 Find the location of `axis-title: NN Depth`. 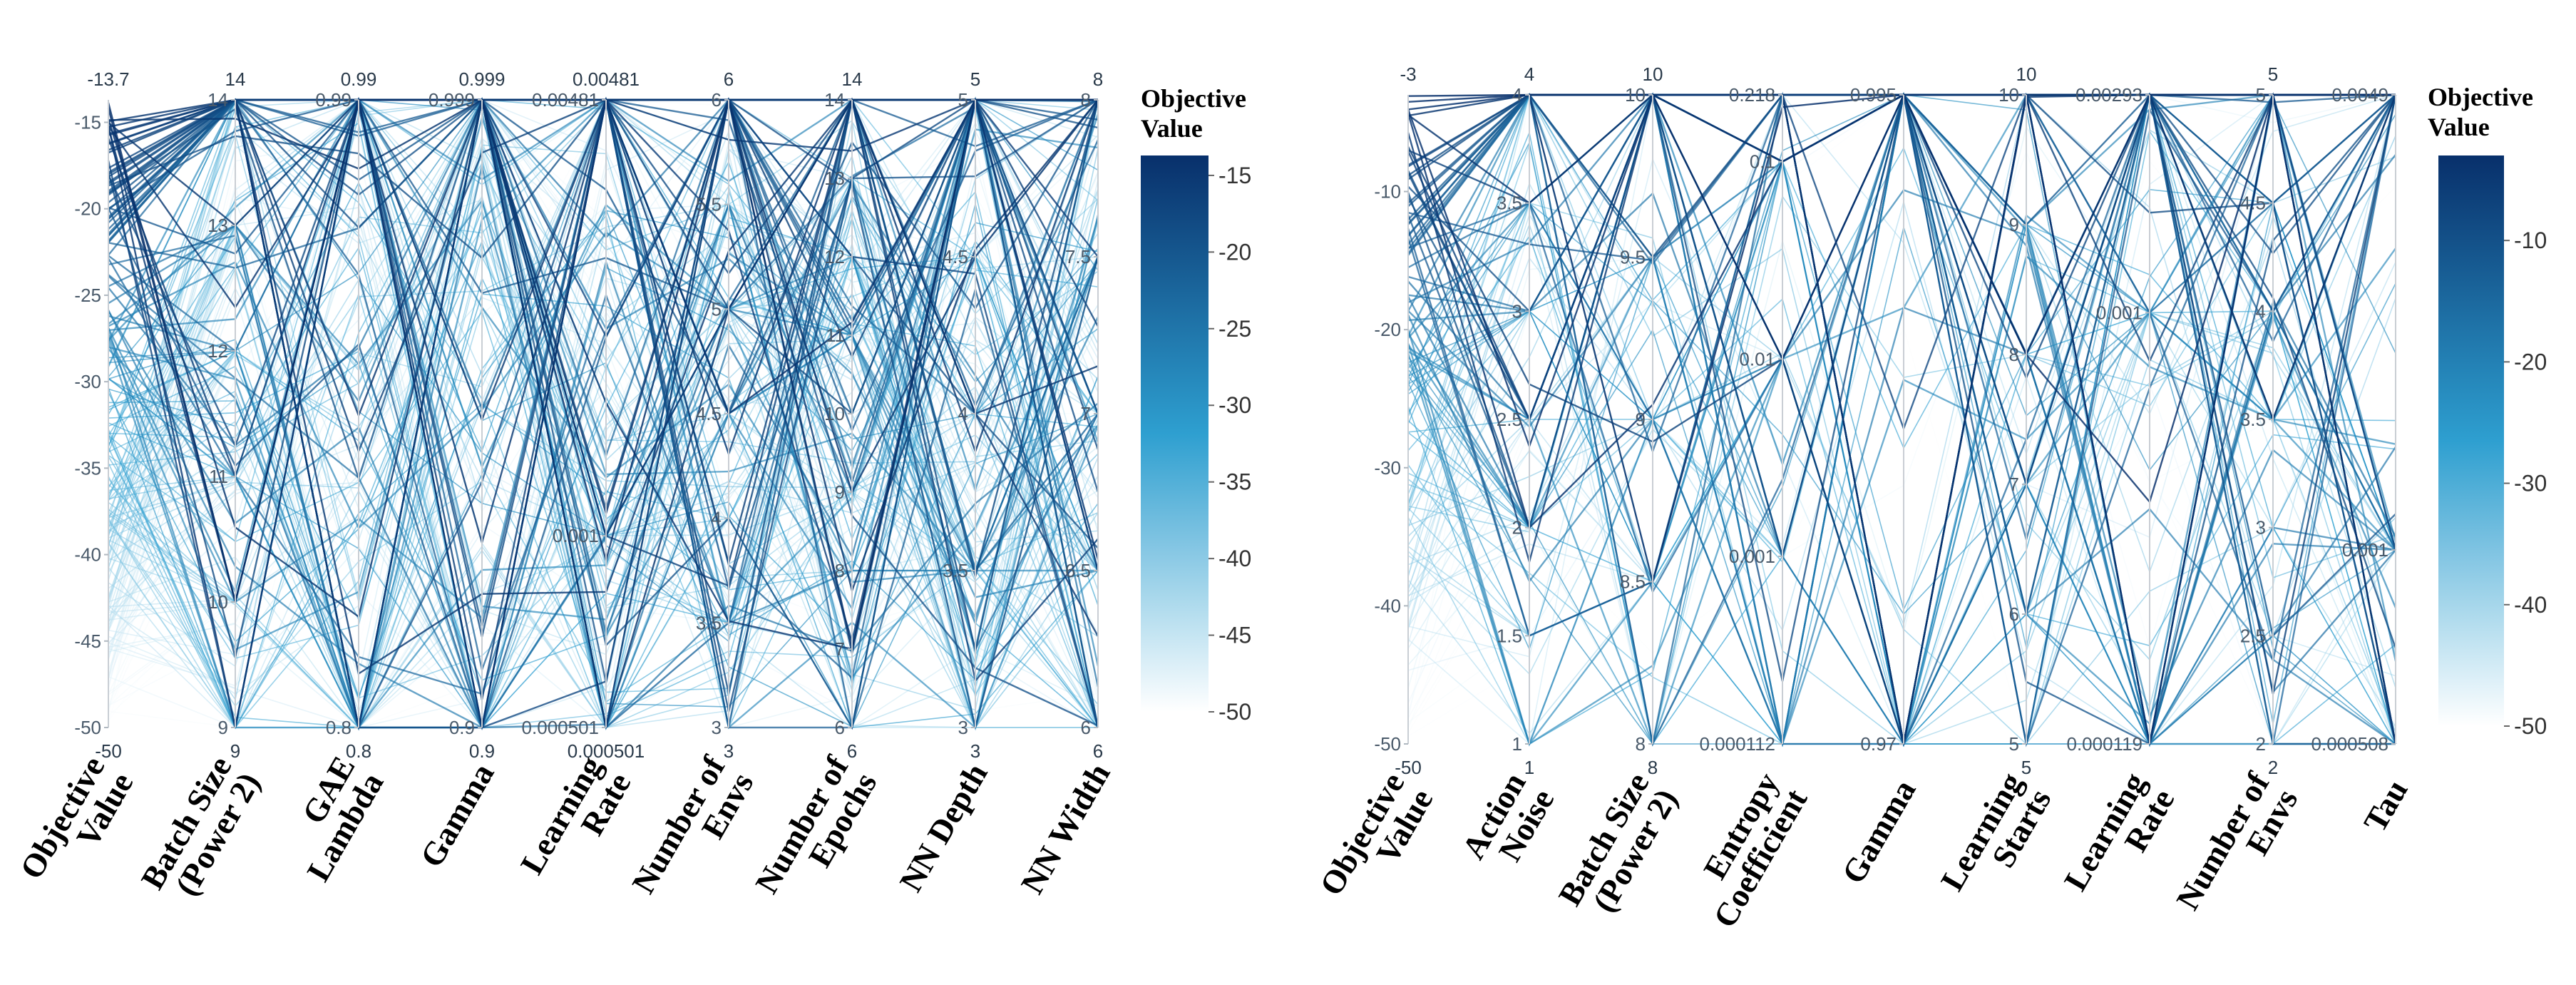

axis-title: NN Depth is located at coordinates (943, 828).